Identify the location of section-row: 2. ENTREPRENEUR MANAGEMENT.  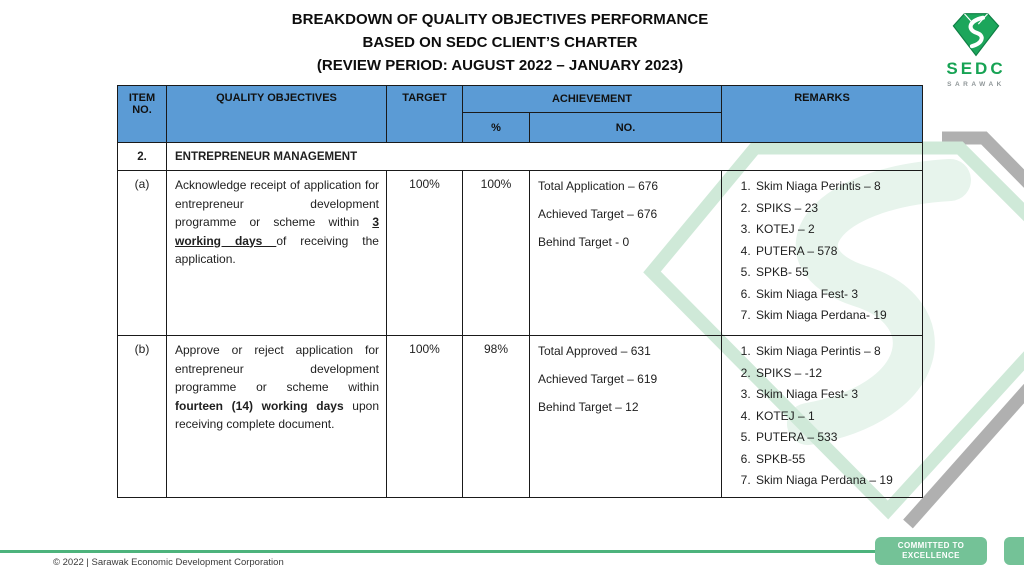
(520, 156).